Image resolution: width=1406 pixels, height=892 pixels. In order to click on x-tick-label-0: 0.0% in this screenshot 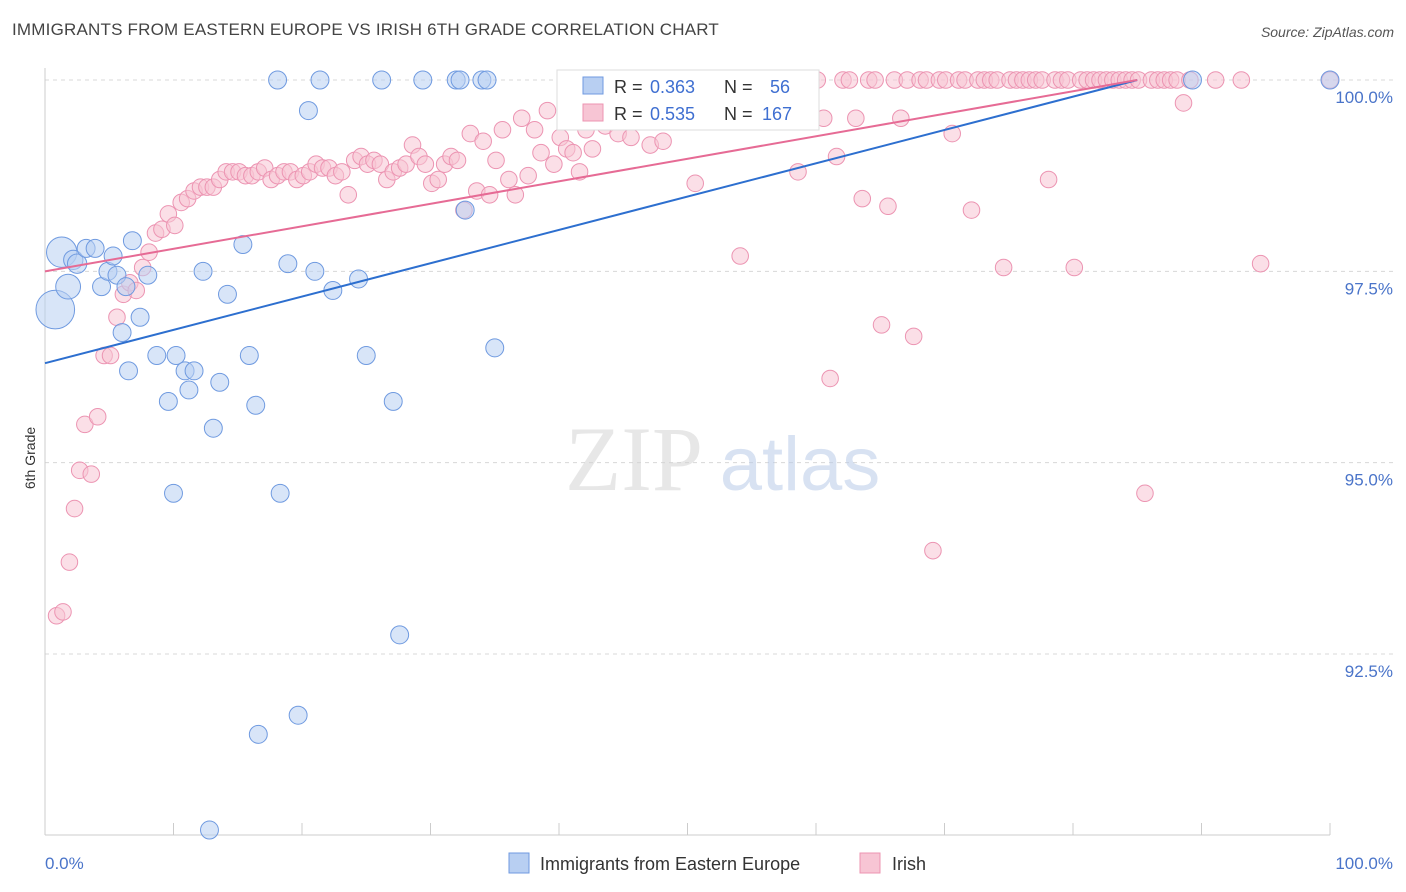, I will do `click(64, 863)`.